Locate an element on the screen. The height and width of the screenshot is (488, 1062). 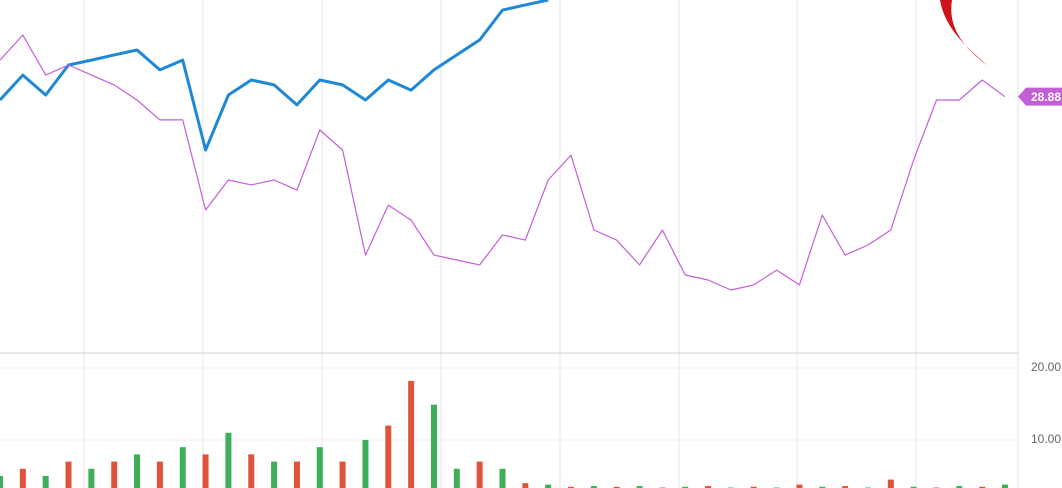
price-tag is located at coordinates (1040, 96).